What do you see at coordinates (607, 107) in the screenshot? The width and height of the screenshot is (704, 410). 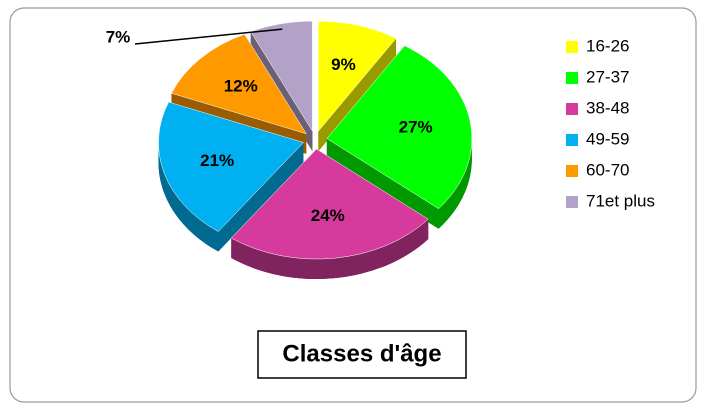 I see `legend-label: 38-48` at bounding box center [607, 107].